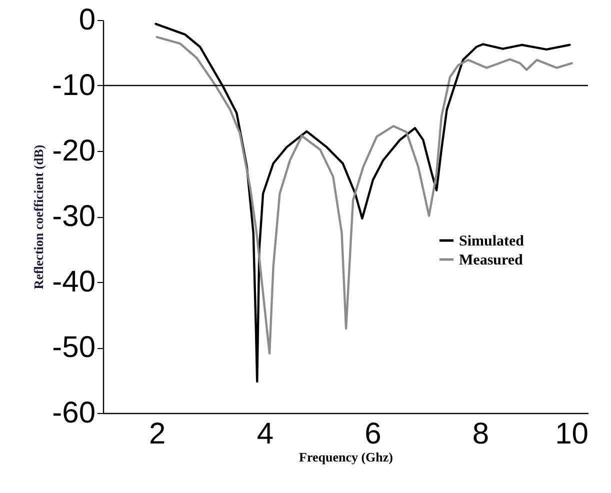 The width and height of the screenshot is (611, 493). I want to click on x-axis-title: Frequency (Ghz), so click(346, 457).